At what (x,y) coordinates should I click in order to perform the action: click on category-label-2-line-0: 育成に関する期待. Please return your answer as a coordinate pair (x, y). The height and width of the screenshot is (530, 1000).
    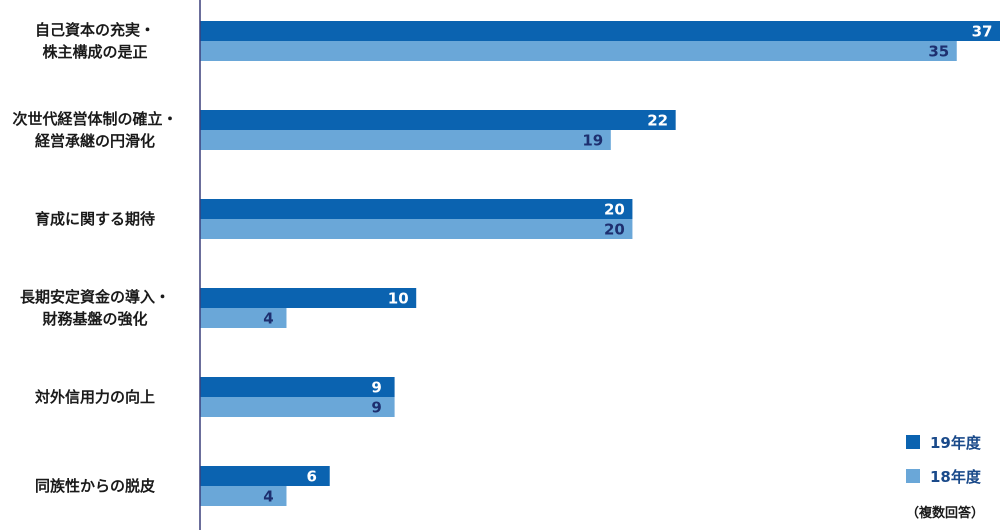
    Looking at the image, I should click on (95, 219).